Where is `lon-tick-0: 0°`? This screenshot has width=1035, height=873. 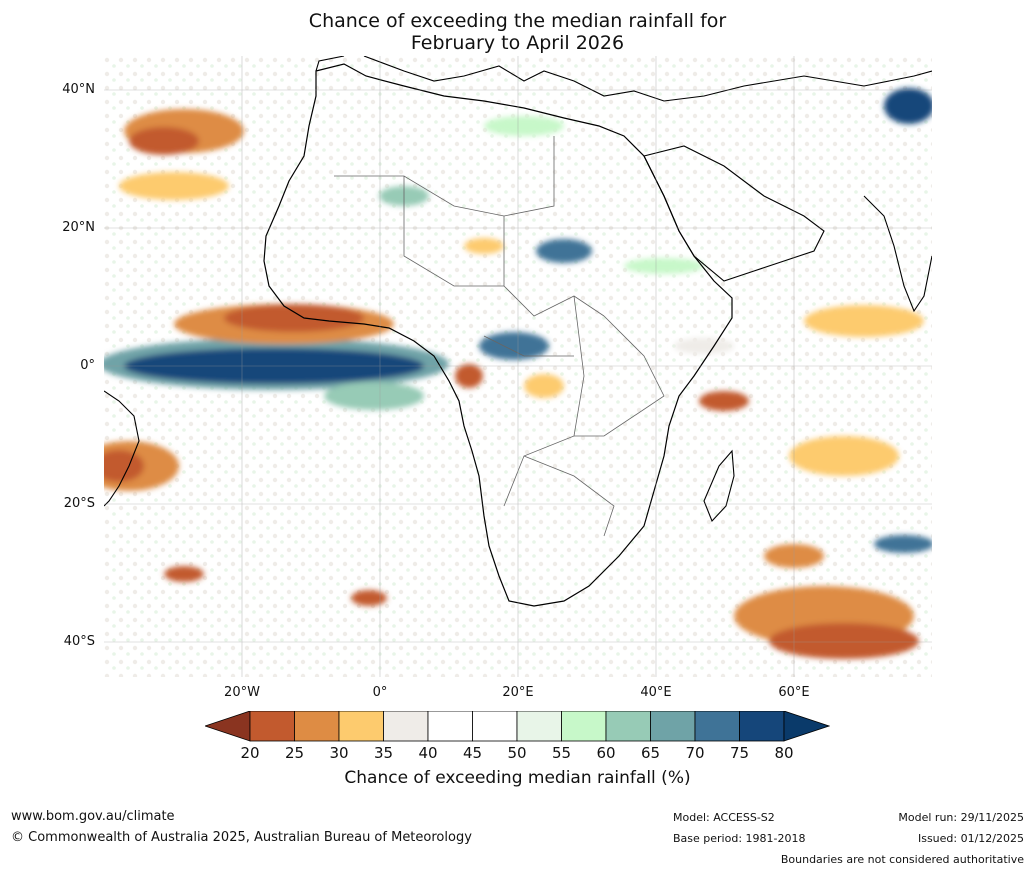 lon-tick-0: 0° is located at coordinates (380, 692).